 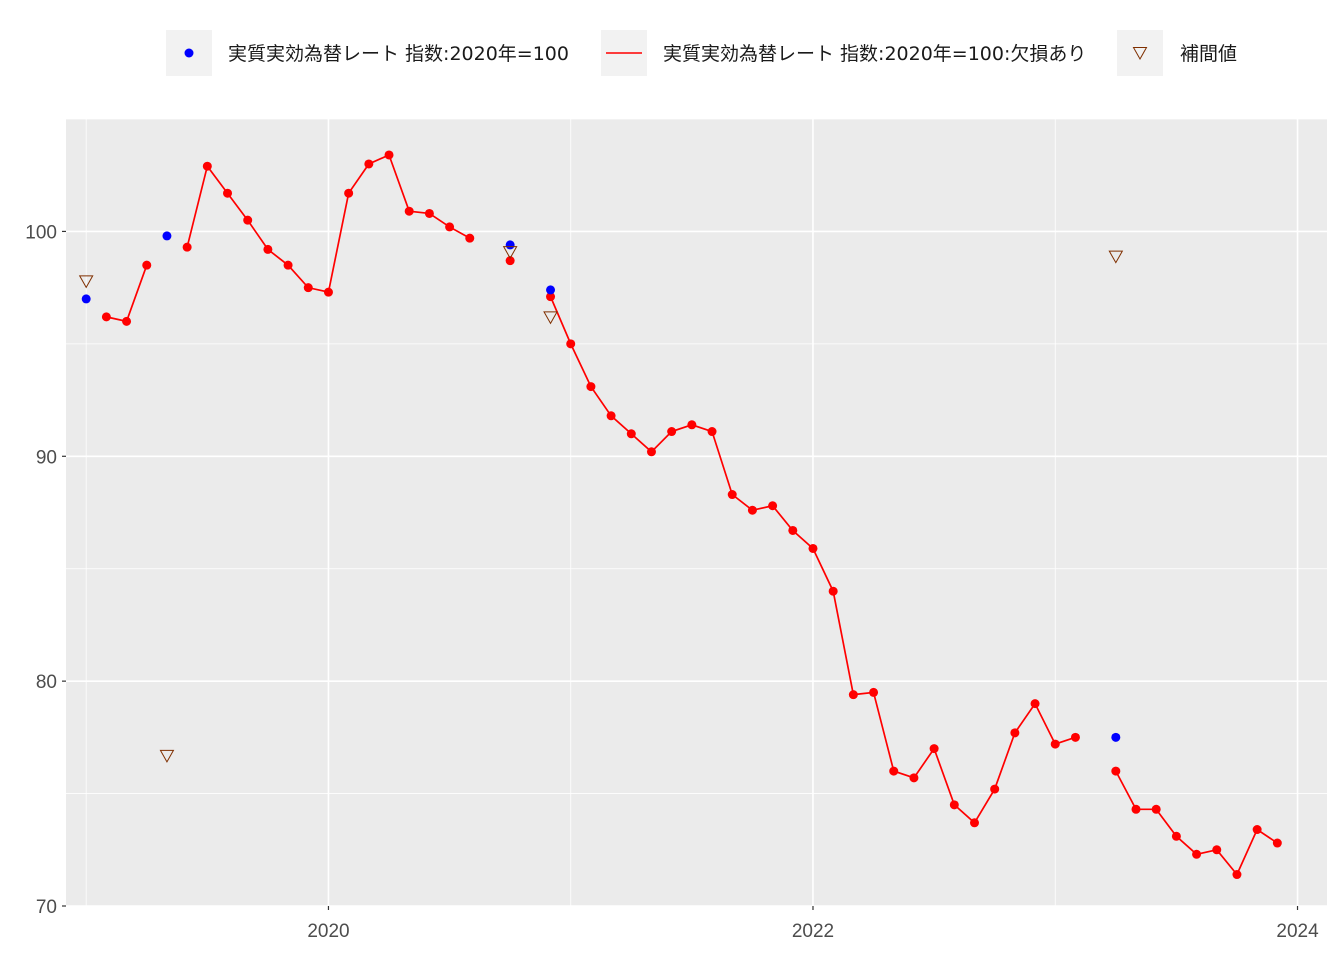 I want to click on legend-key-background, so click(x=1140, y=53).